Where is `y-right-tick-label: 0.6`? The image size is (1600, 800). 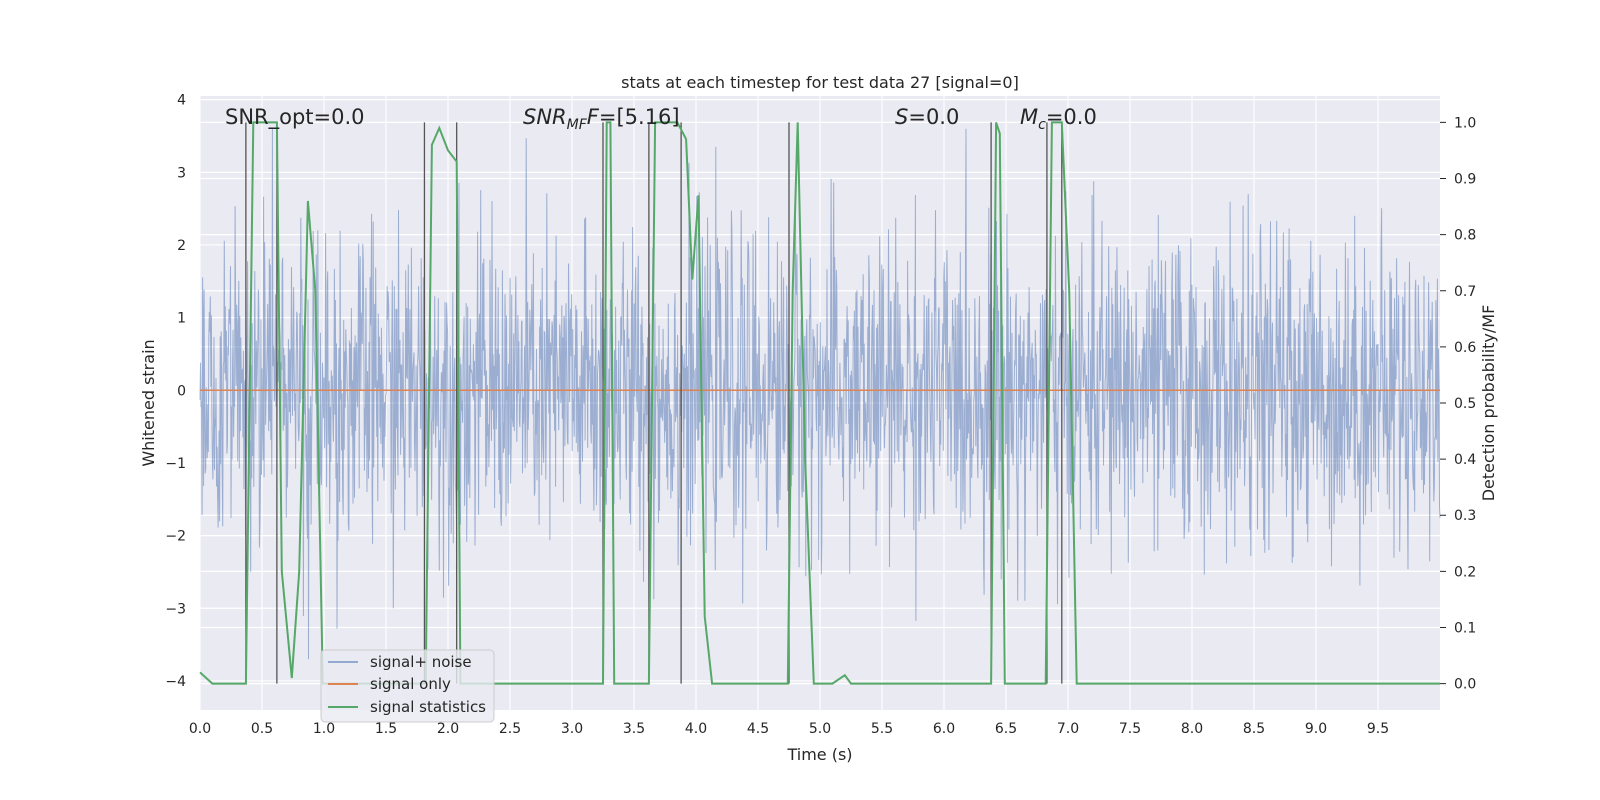 y-right-tick-label: 0.6 is located at coordinates (1465, 348).